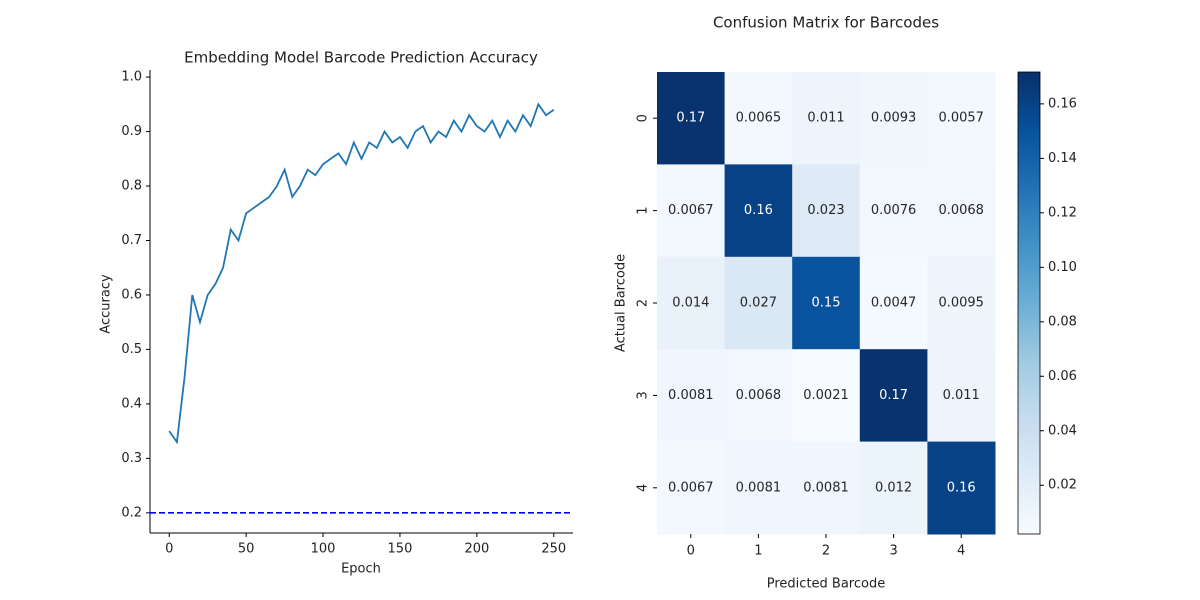  I want to click on cell-label: 0.0095, so click(961, 303).